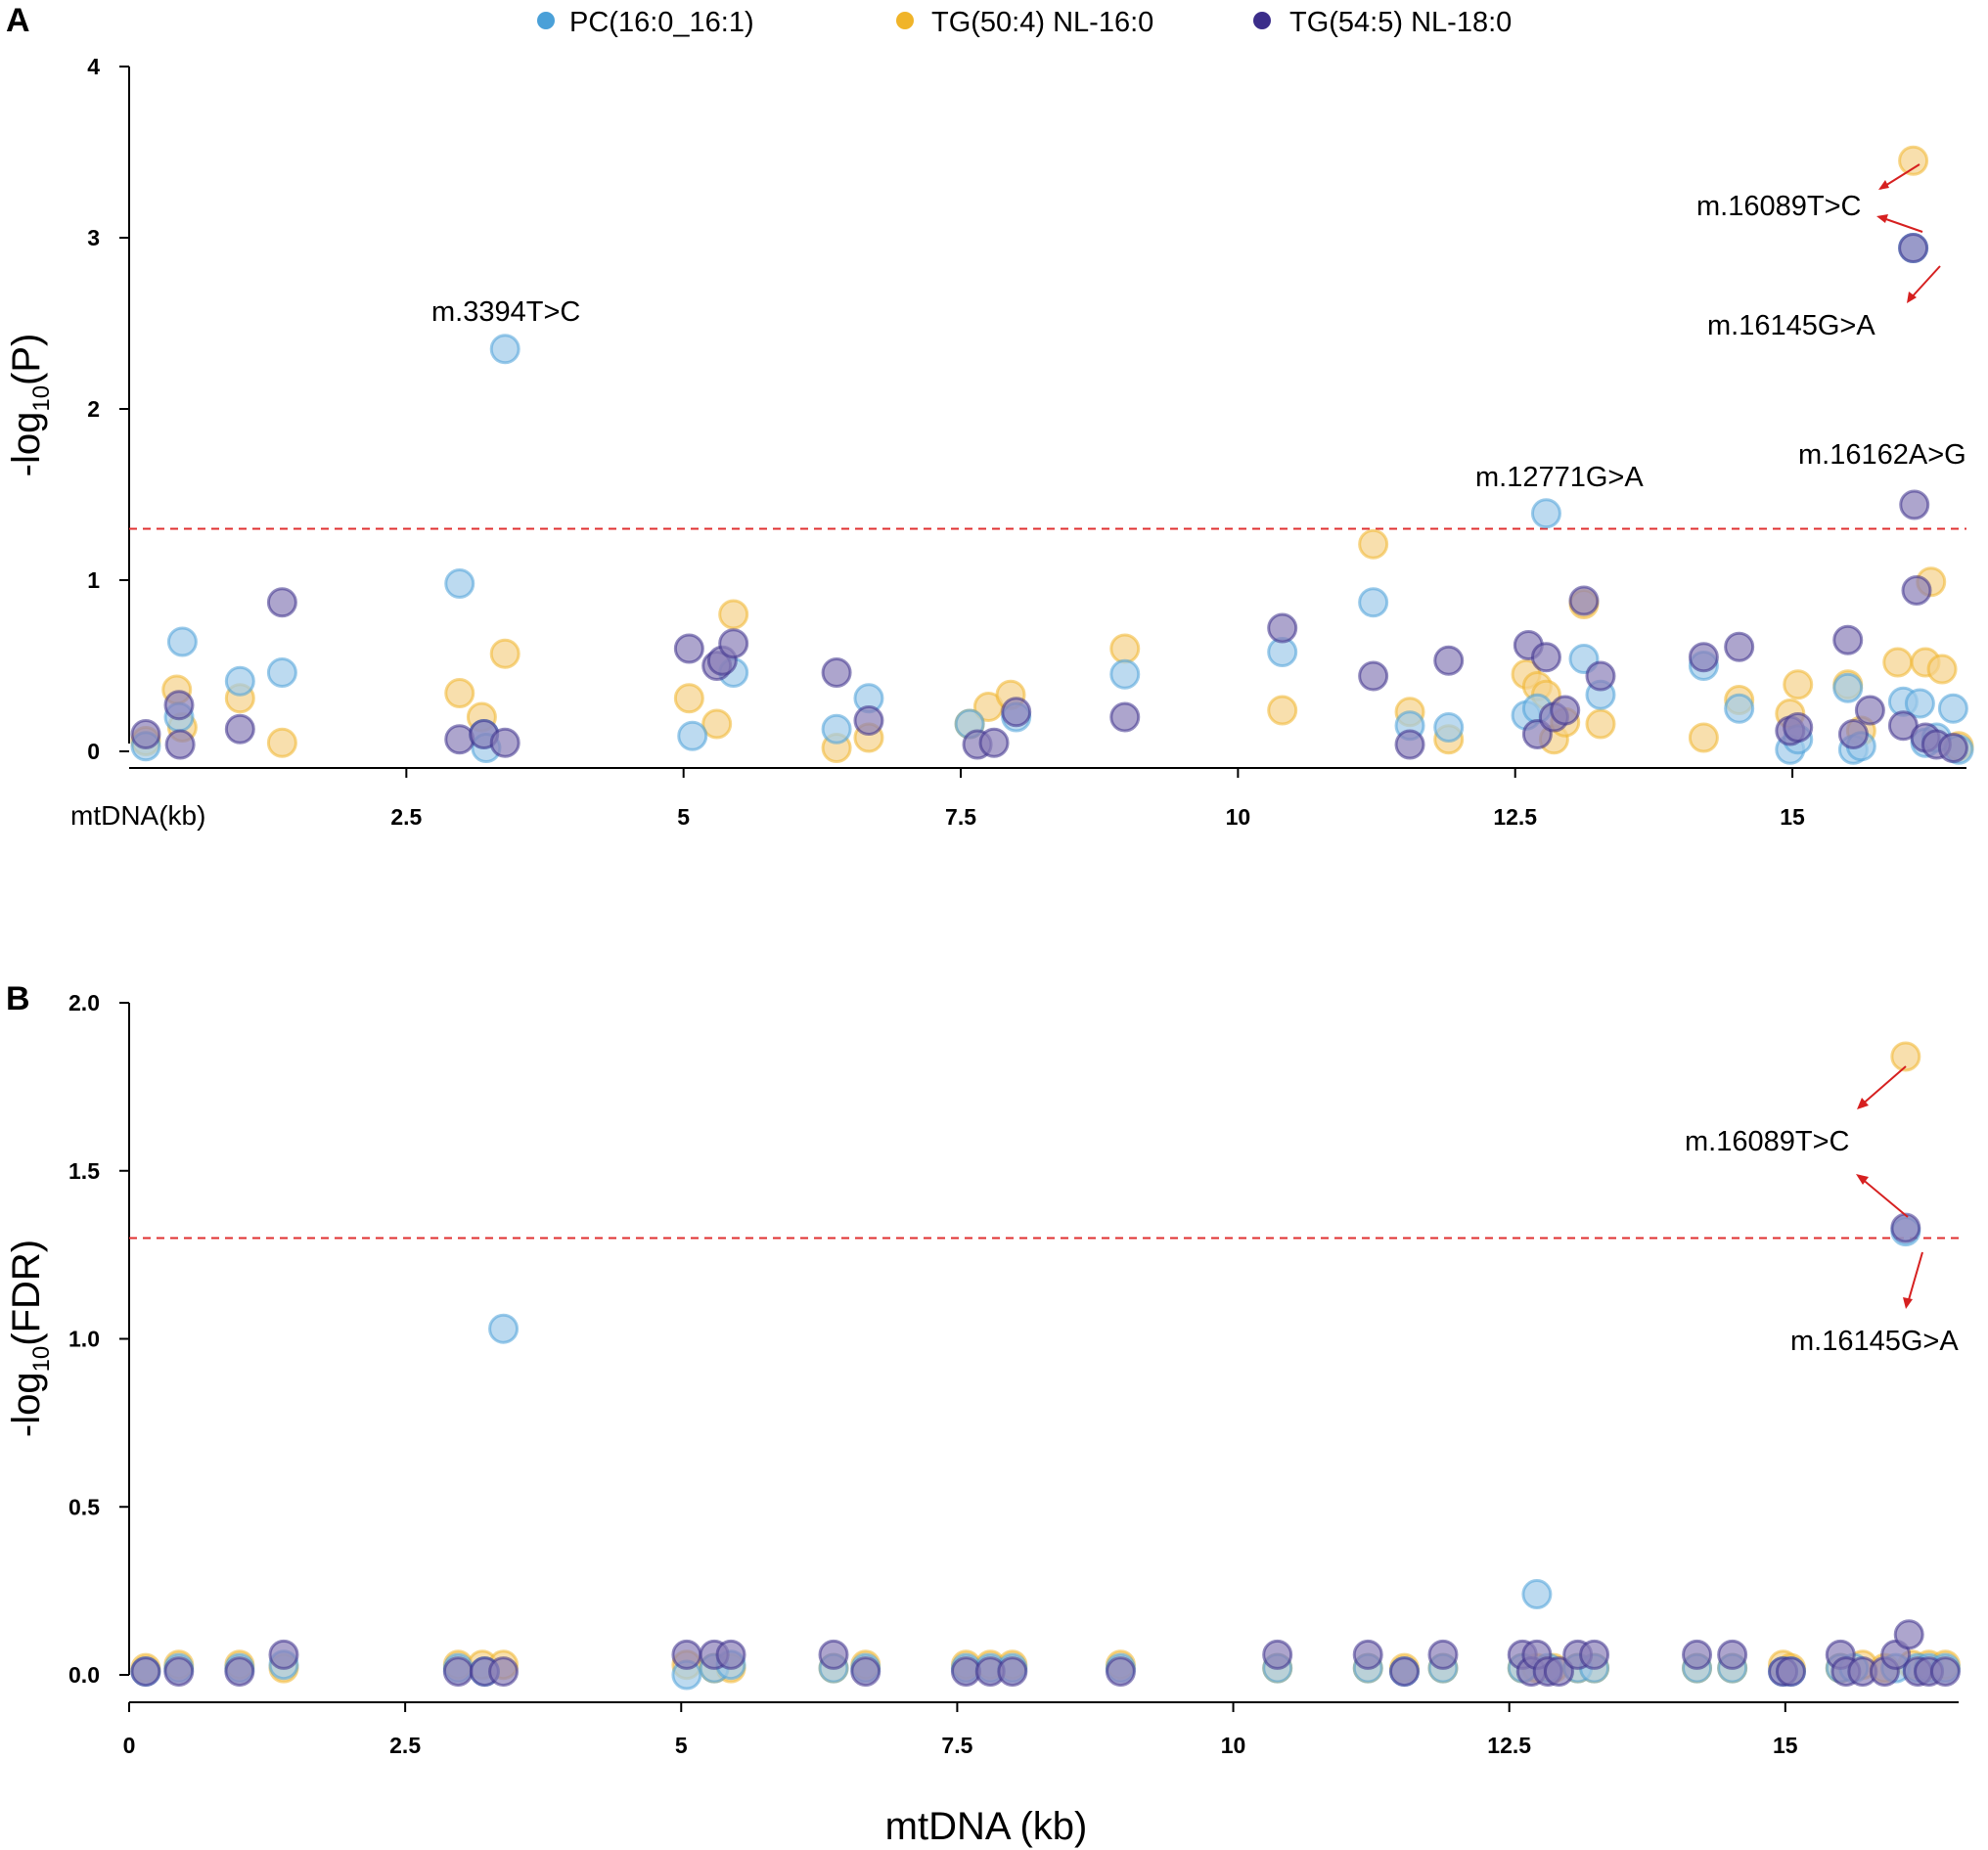 The height and width of the screenshot is (1850, 1988). What do you see at coordinates (1906, 1056) in the screenshot?
I see `panel-b-point-tg50` at bounding box center [1906, 1056].